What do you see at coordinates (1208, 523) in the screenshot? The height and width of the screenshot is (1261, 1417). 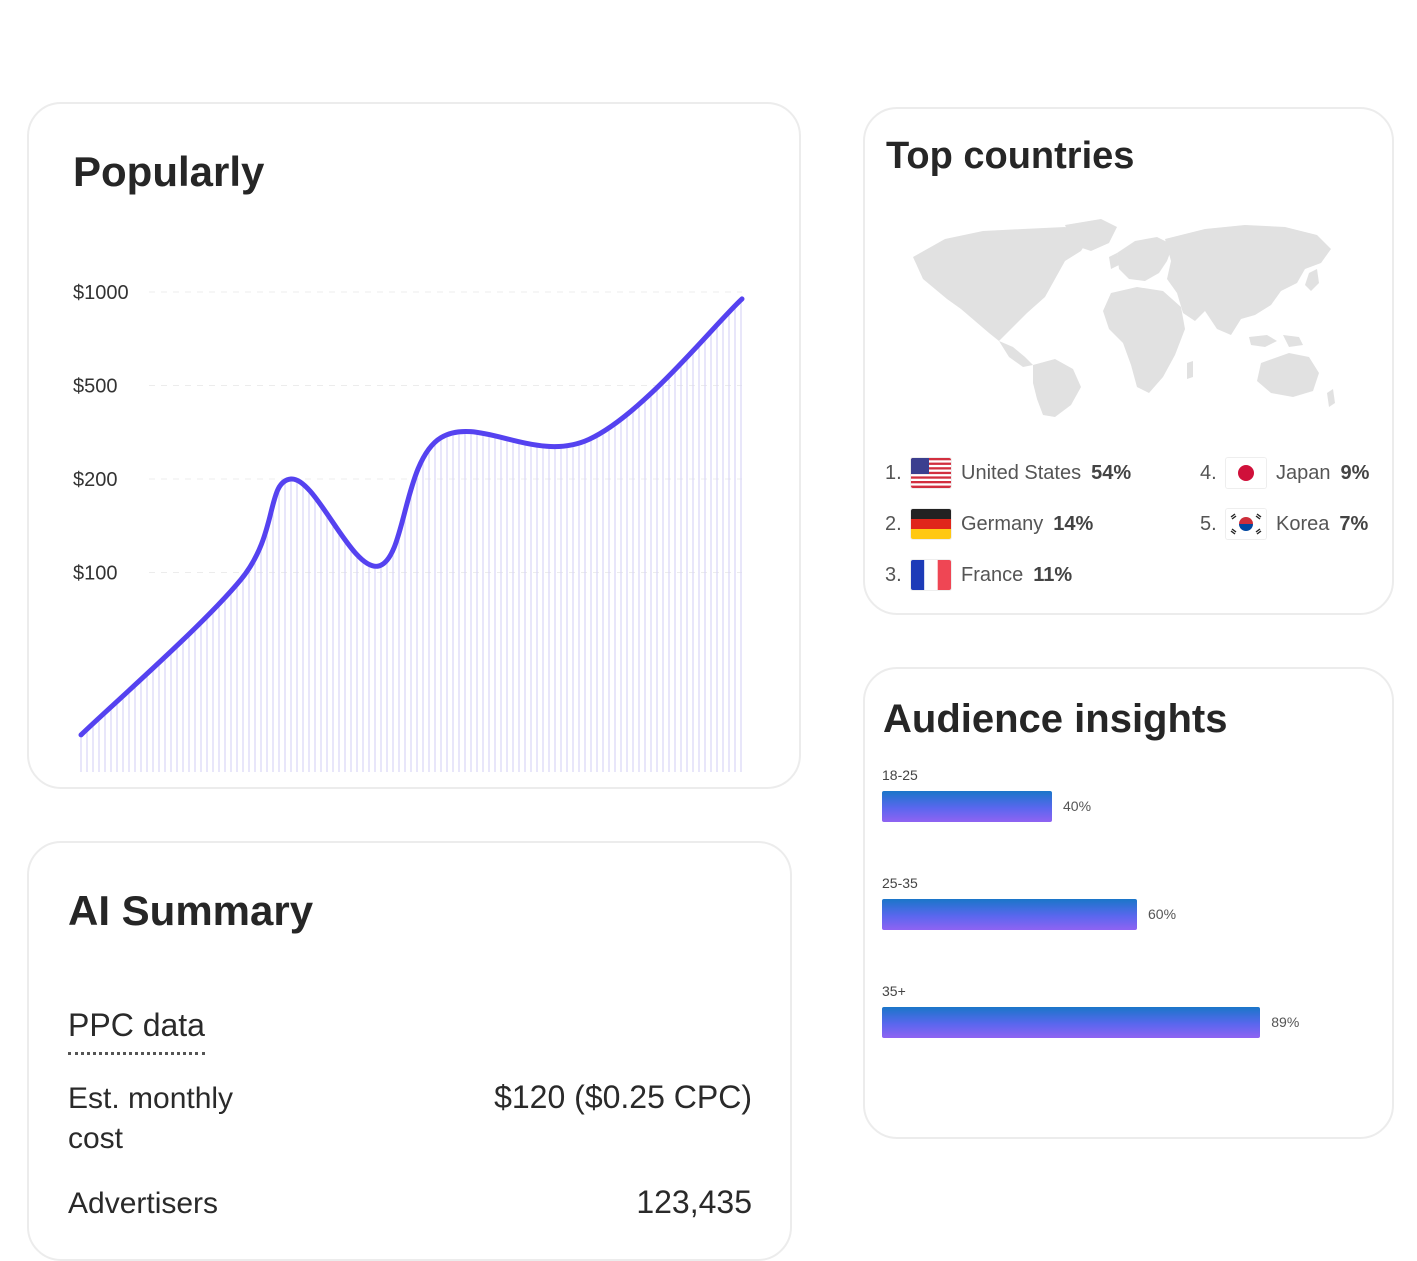 I see `country-rank: 5.` at bounding box center [1208, 523].